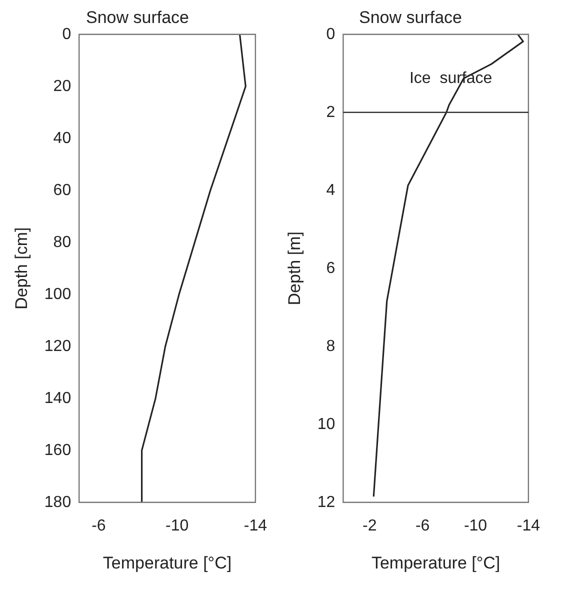  What do you see at coordinates (21, 268) in the screenshot?
I see `y-axis-title: Depth [cm]` at bounding box center [21, 268].